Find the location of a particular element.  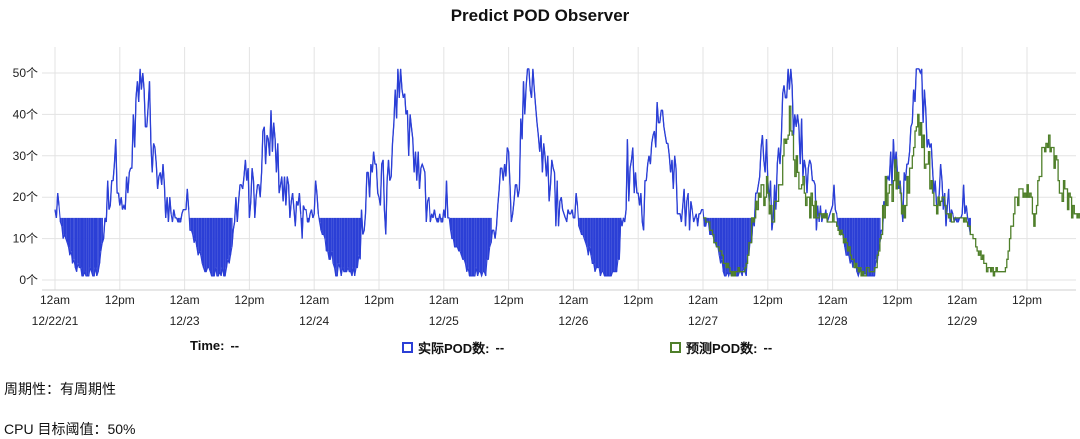

x-tick-date: 12/29 is located at coordinates (962, 321).